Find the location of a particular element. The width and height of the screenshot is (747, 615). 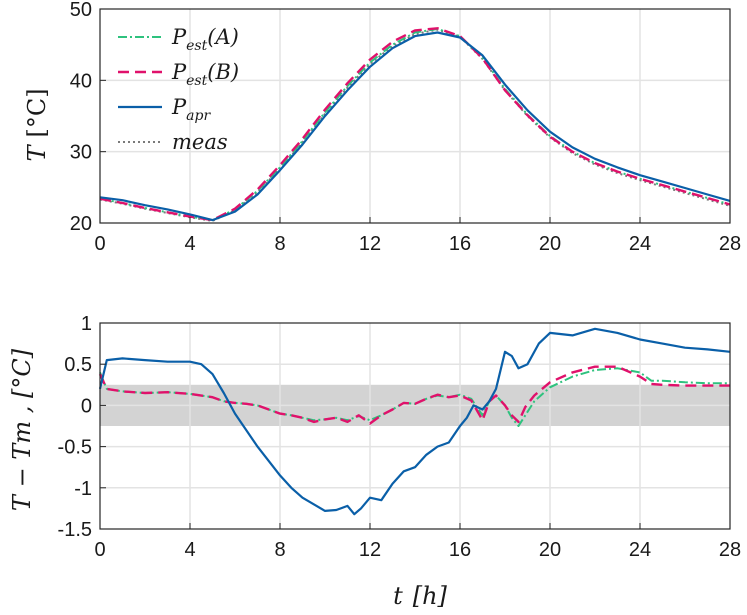

deviation-ytick-label: -1 is located at coordinates (83, 489).